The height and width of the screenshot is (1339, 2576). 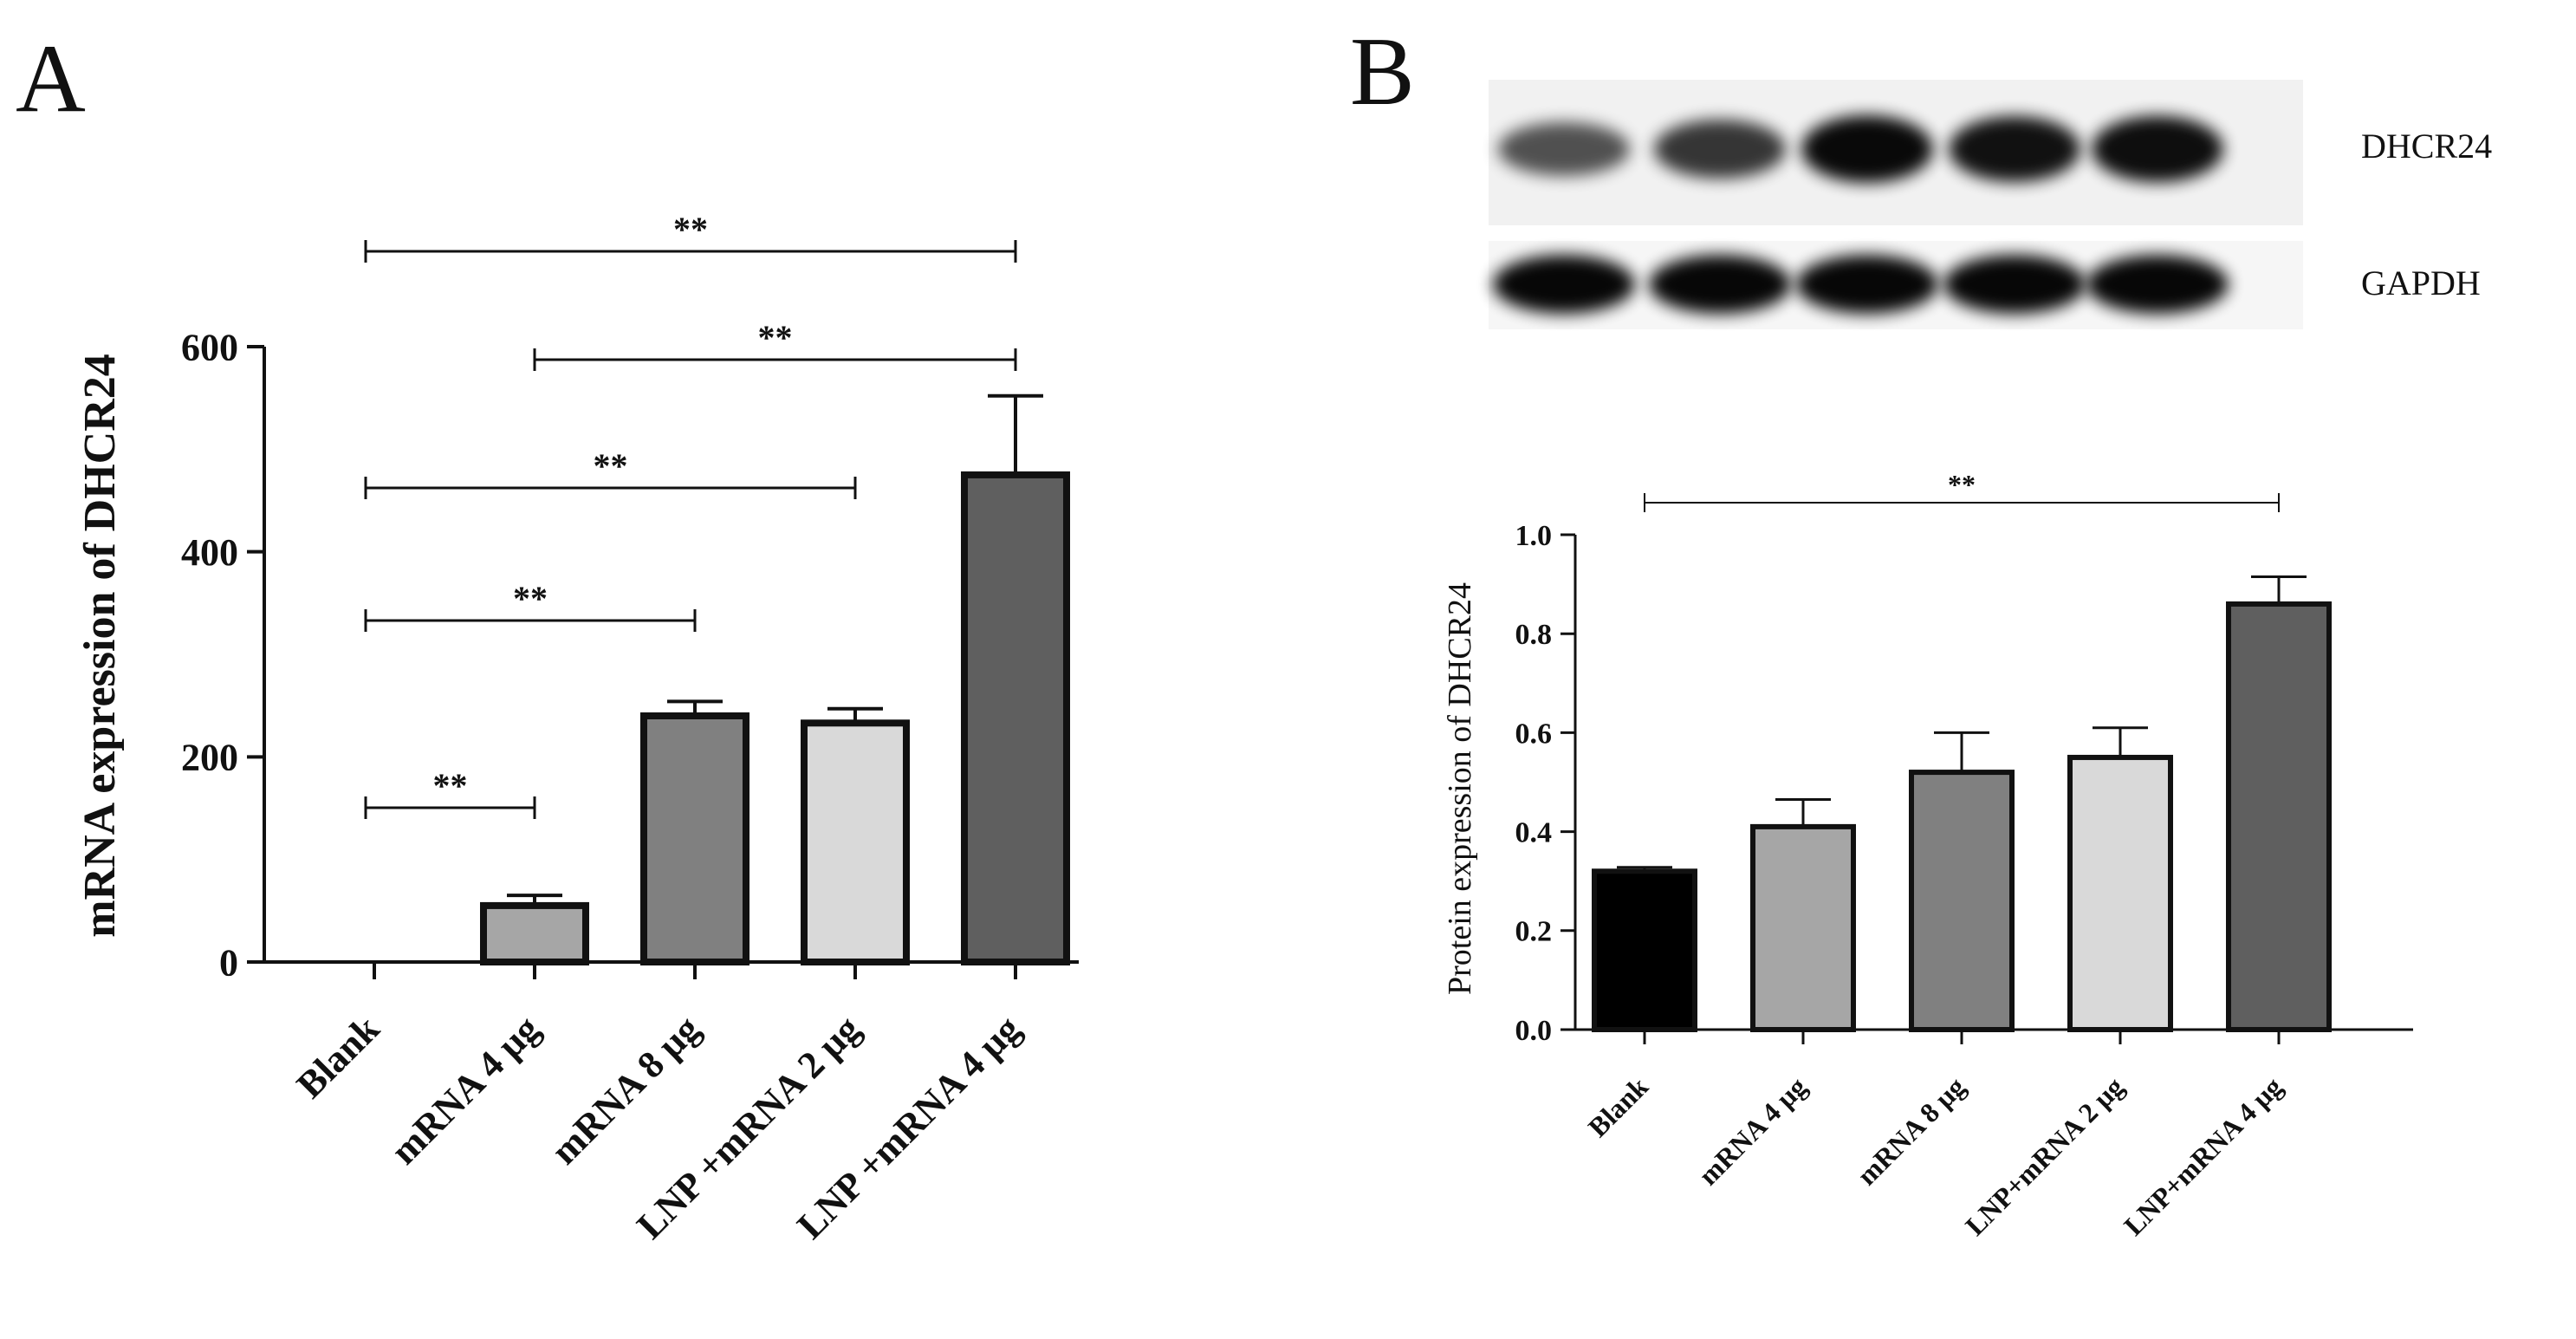 I want to click on chart-b-ytick-label: 0.0, so click(x=1534, y=1031).